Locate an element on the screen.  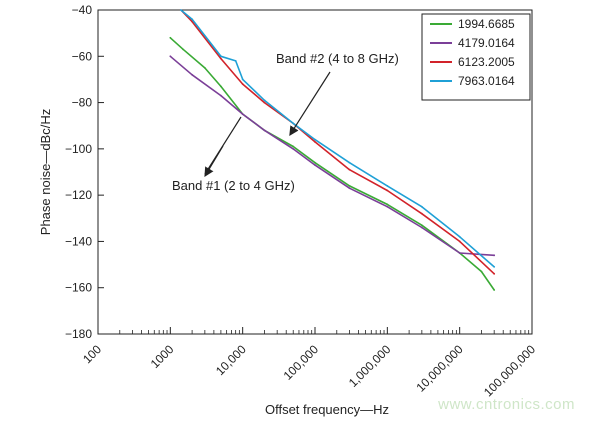
y-tick-label: −80 is located at coordinates (82, 103).